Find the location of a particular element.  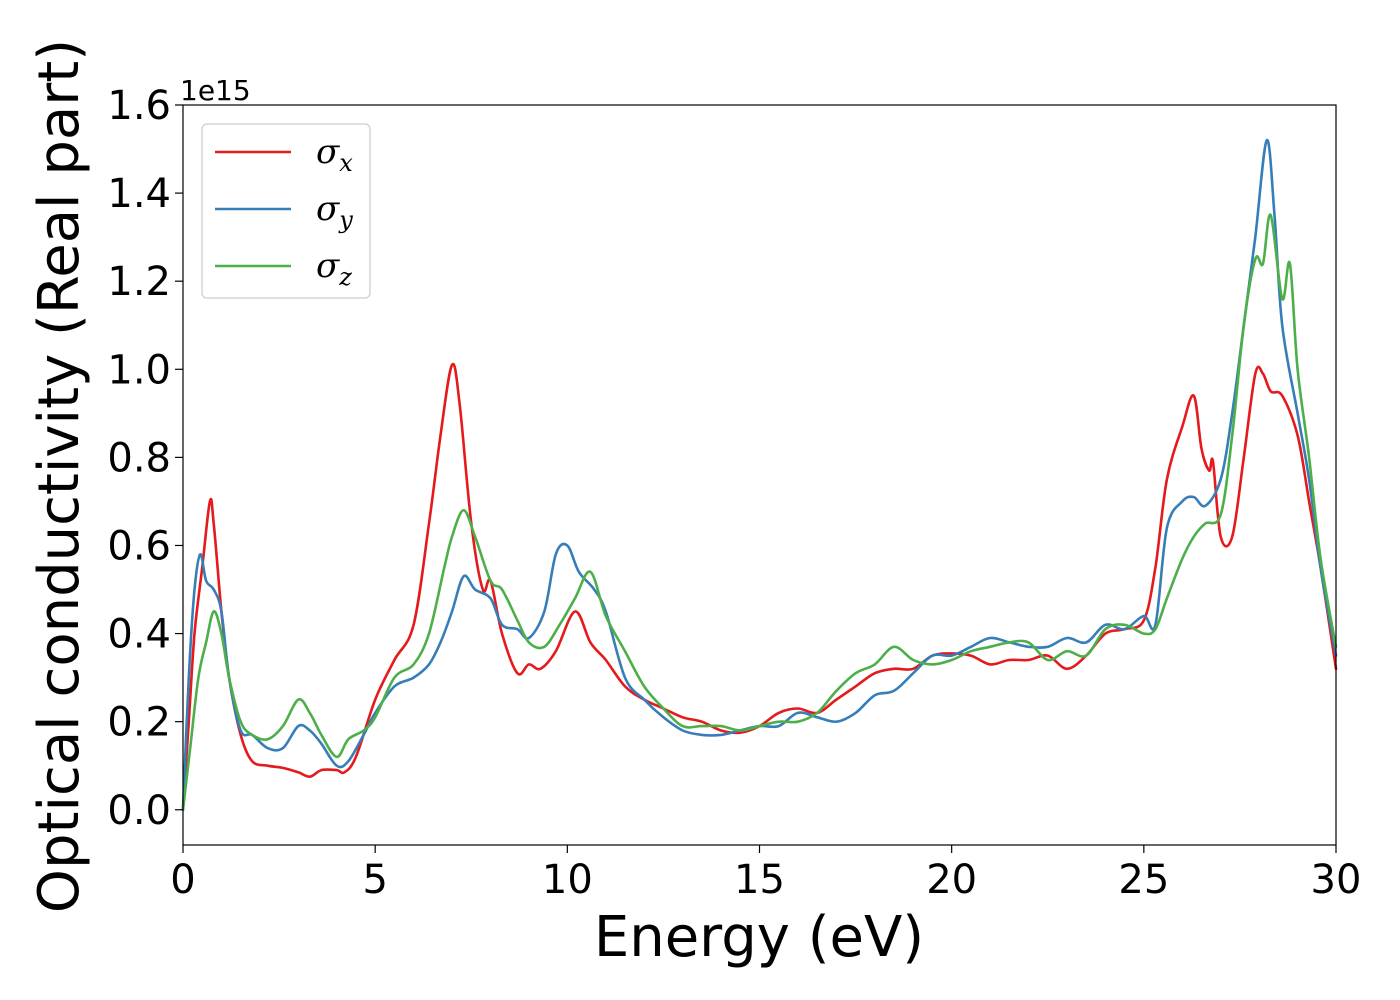

legend-label-x: σx is located at coordinates (334, 154).